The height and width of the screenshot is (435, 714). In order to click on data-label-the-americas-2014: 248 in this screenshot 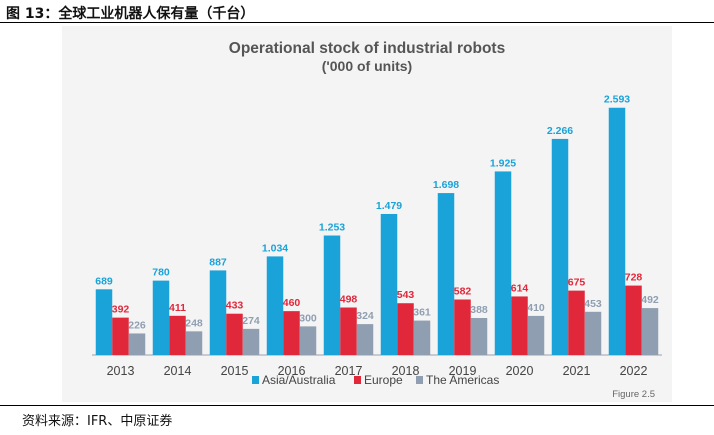, I will do `click(194, 323)`.